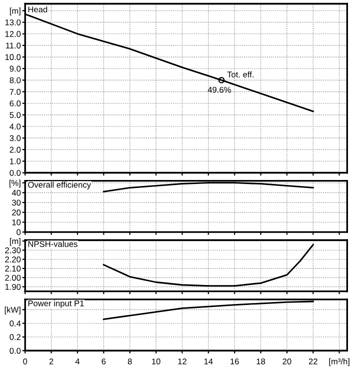 This screenshot has width=359, height=373. Describe the element at coordinates (15, 127) in the screenshot. I see `y-tick-label: 4.0` at that location.